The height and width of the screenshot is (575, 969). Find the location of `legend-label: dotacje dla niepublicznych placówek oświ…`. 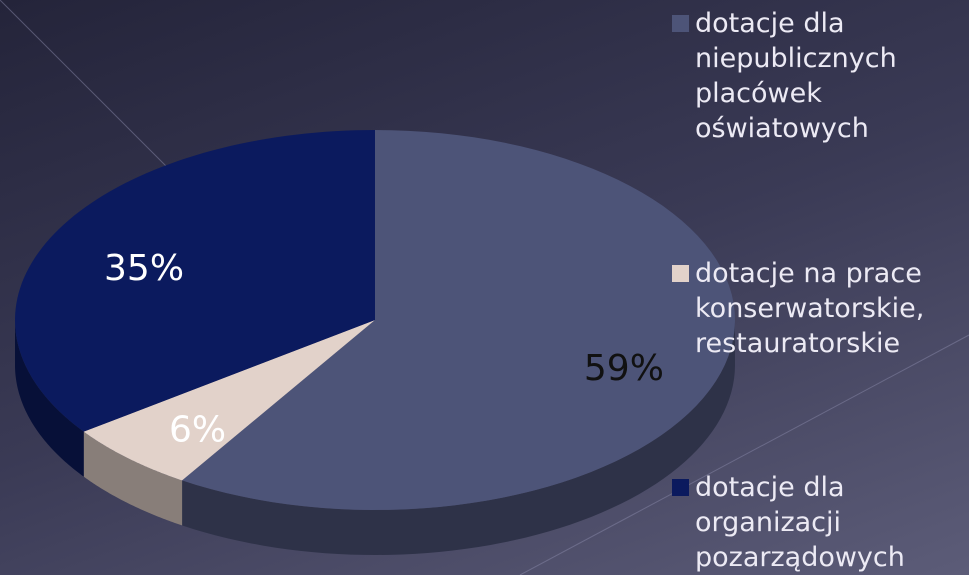

legend-label: dotacje dla niepublicznych placówek oświ… is located at coordinates (796, 76).